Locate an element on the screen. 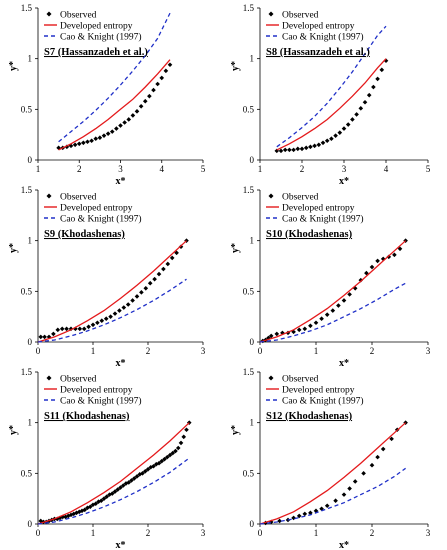 Image resolution: width=447 pixels, height=550 pixels. x-tick-label: 1 is located at coordinates (93, 351).